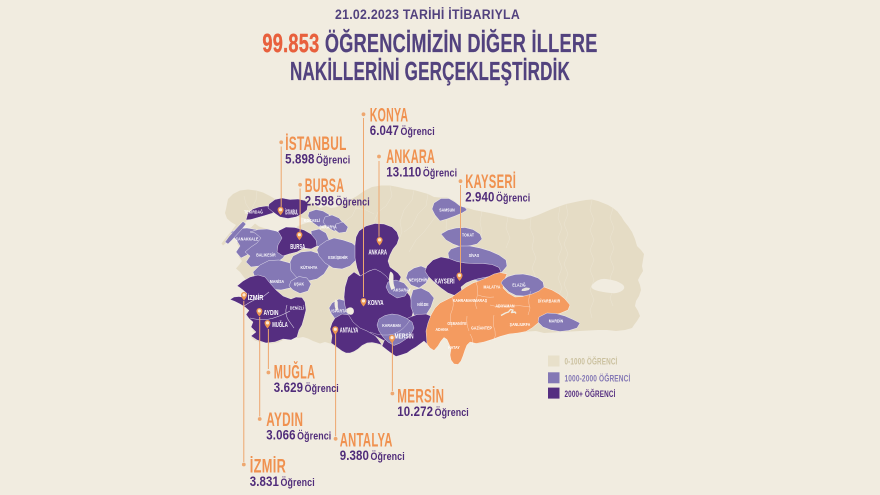  What do you see at coordinates (518, 284) in the screenshot?
I see `svg-text: ELAZIĞ` at bounding box center [518, 284].